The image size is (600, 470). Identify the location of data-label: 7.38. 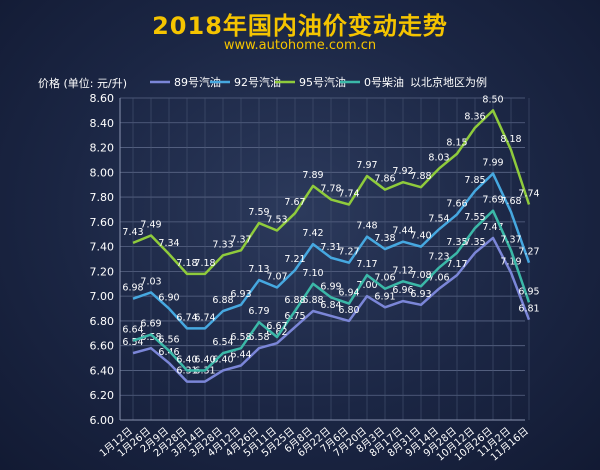
(384, 238).